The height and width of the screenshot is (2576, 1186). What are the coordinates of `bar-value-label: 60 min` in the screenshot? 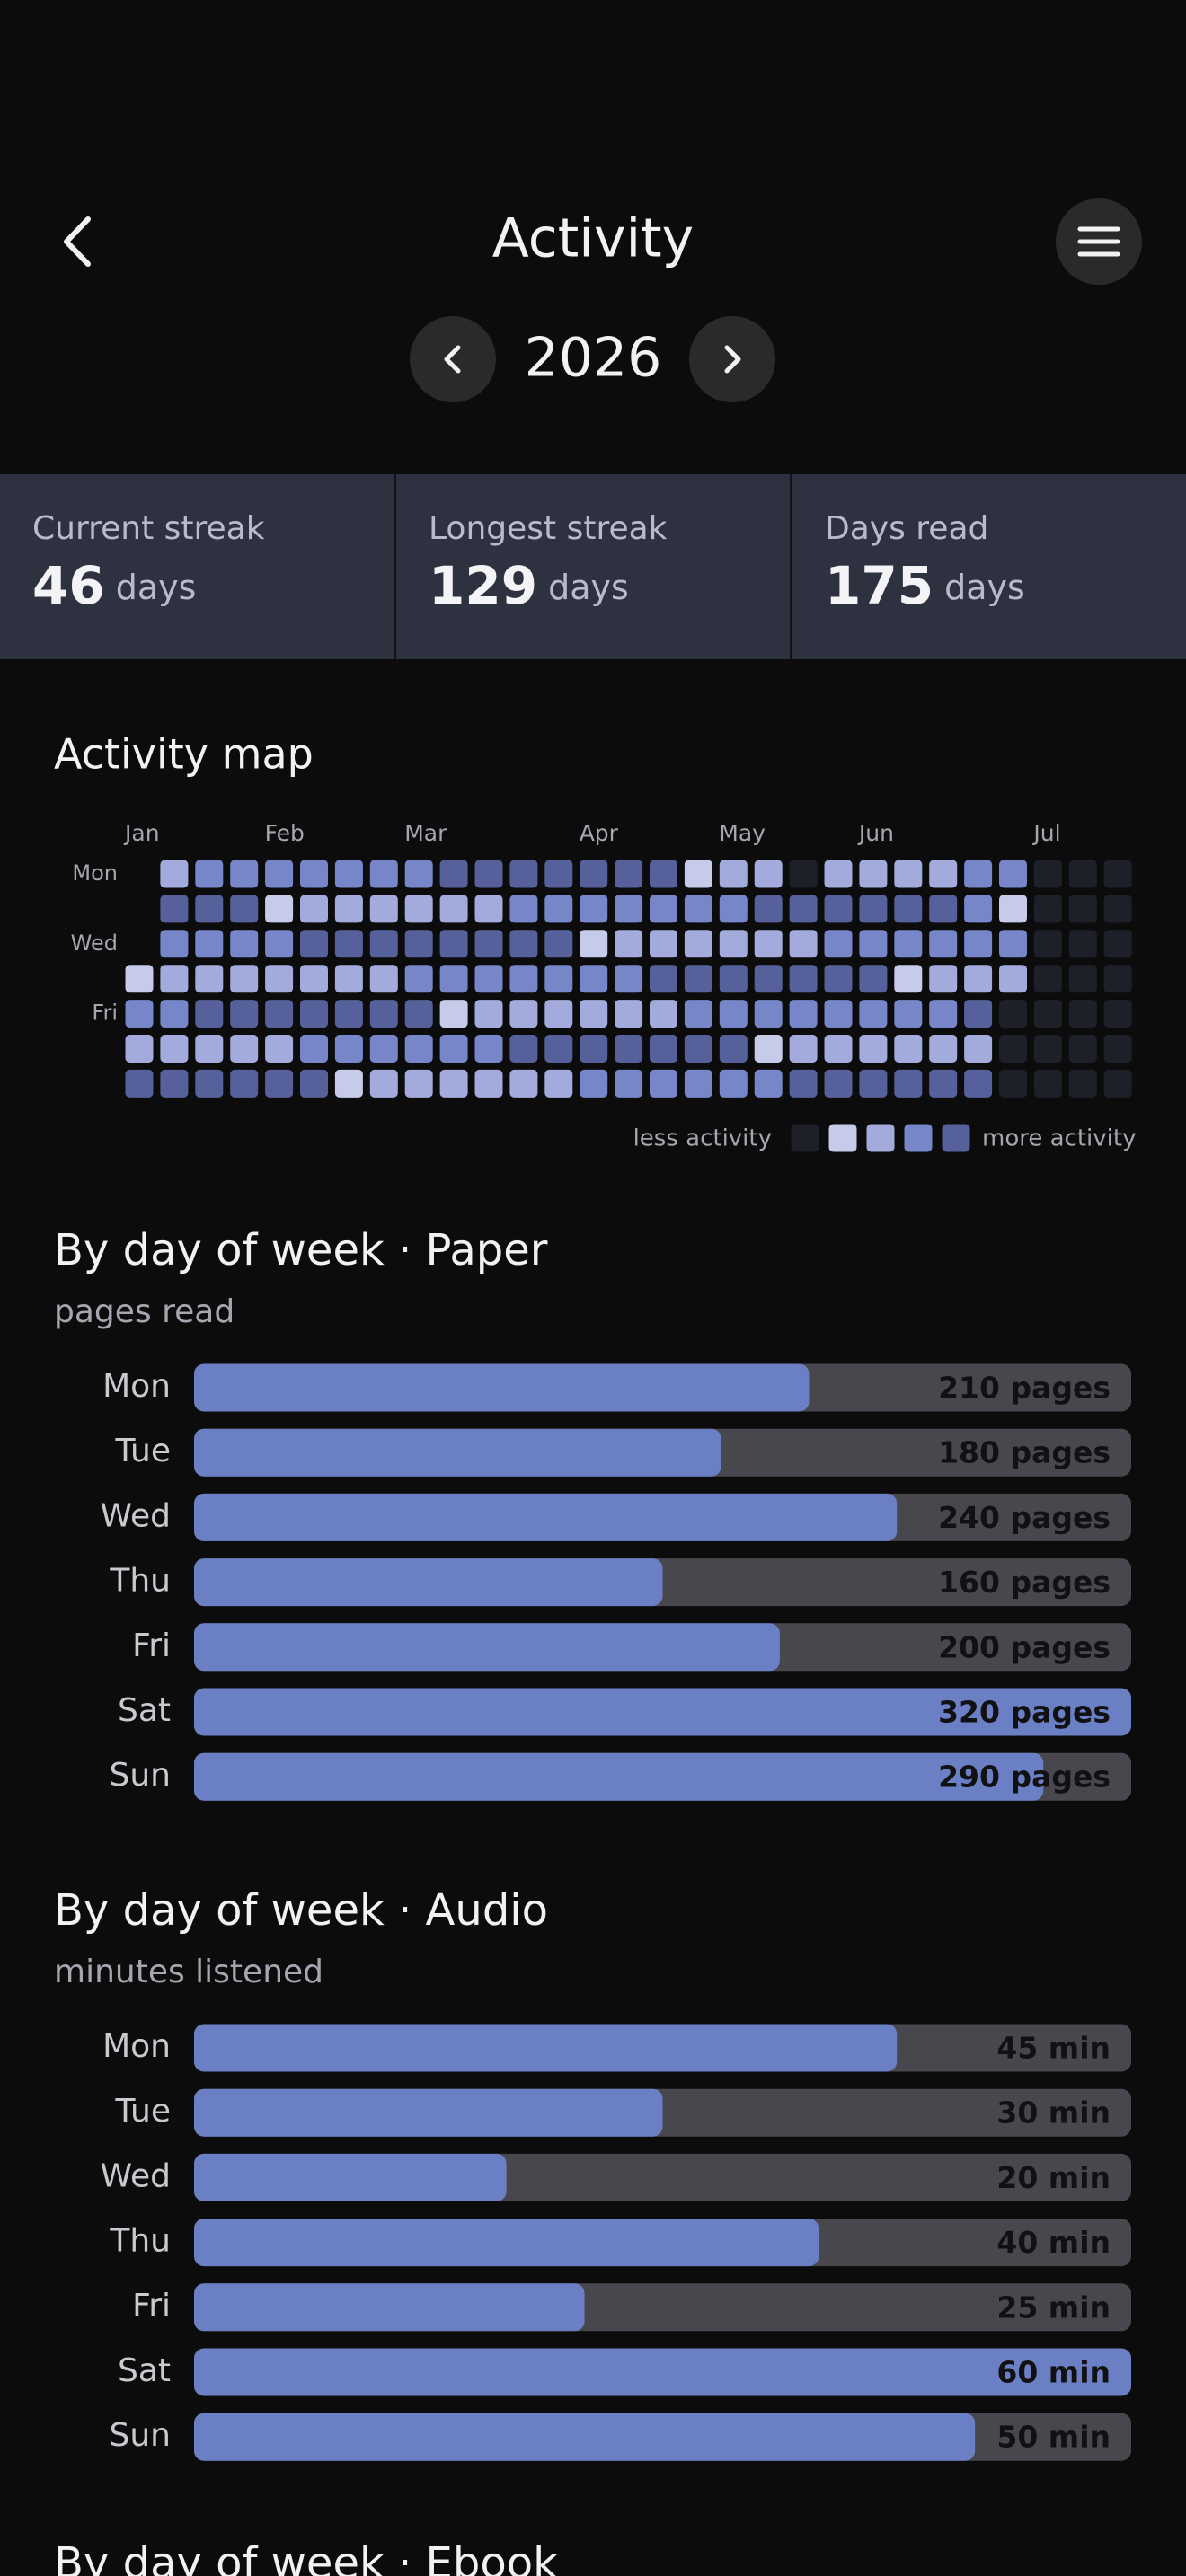 It's located at (1053, 2372).